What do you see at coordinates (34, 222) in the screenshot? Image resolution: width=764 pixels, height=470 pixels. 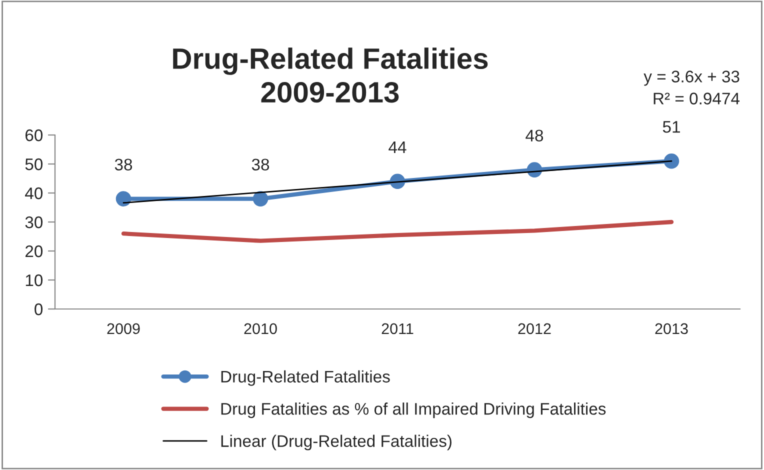 I see `y-tick-label: 30` at bounding box center [34, 222].